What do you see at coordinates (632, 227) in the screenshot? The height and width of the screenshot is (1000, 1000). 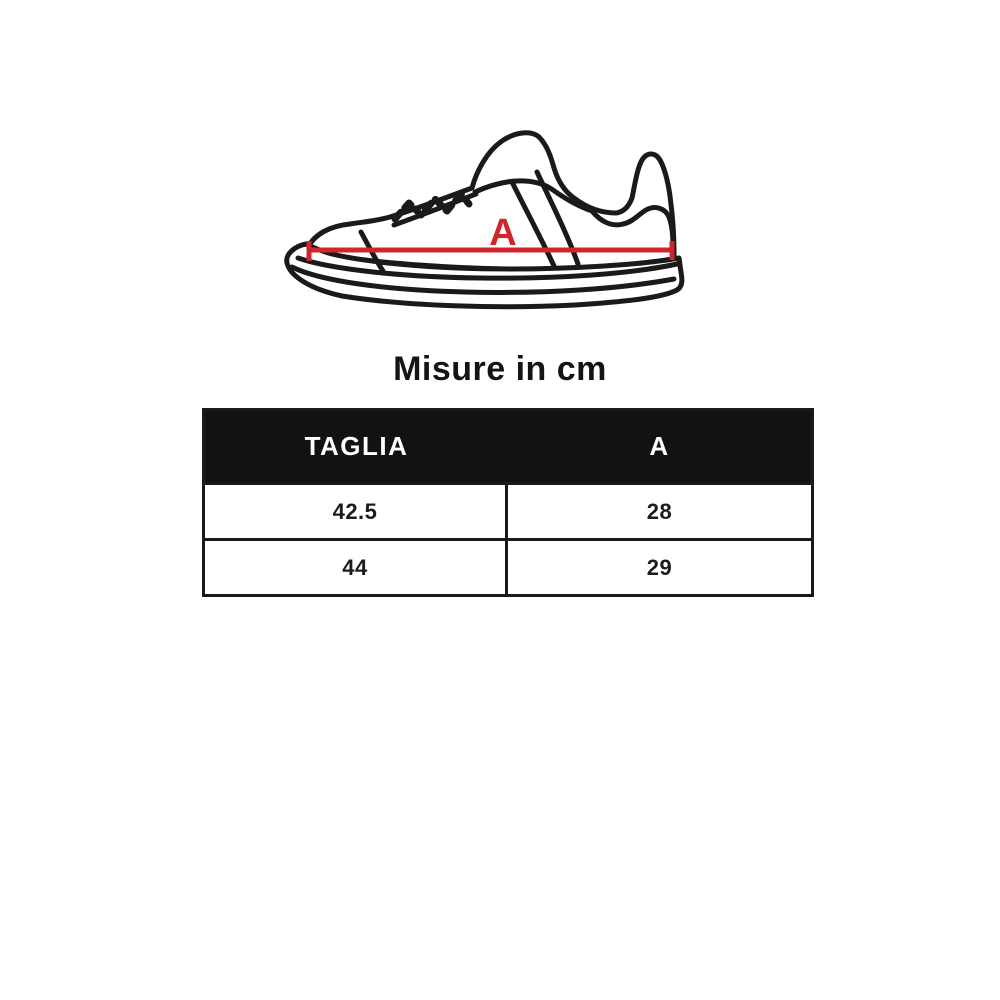 I see `heel-overlay-curve` at bounding box center [632, 227].